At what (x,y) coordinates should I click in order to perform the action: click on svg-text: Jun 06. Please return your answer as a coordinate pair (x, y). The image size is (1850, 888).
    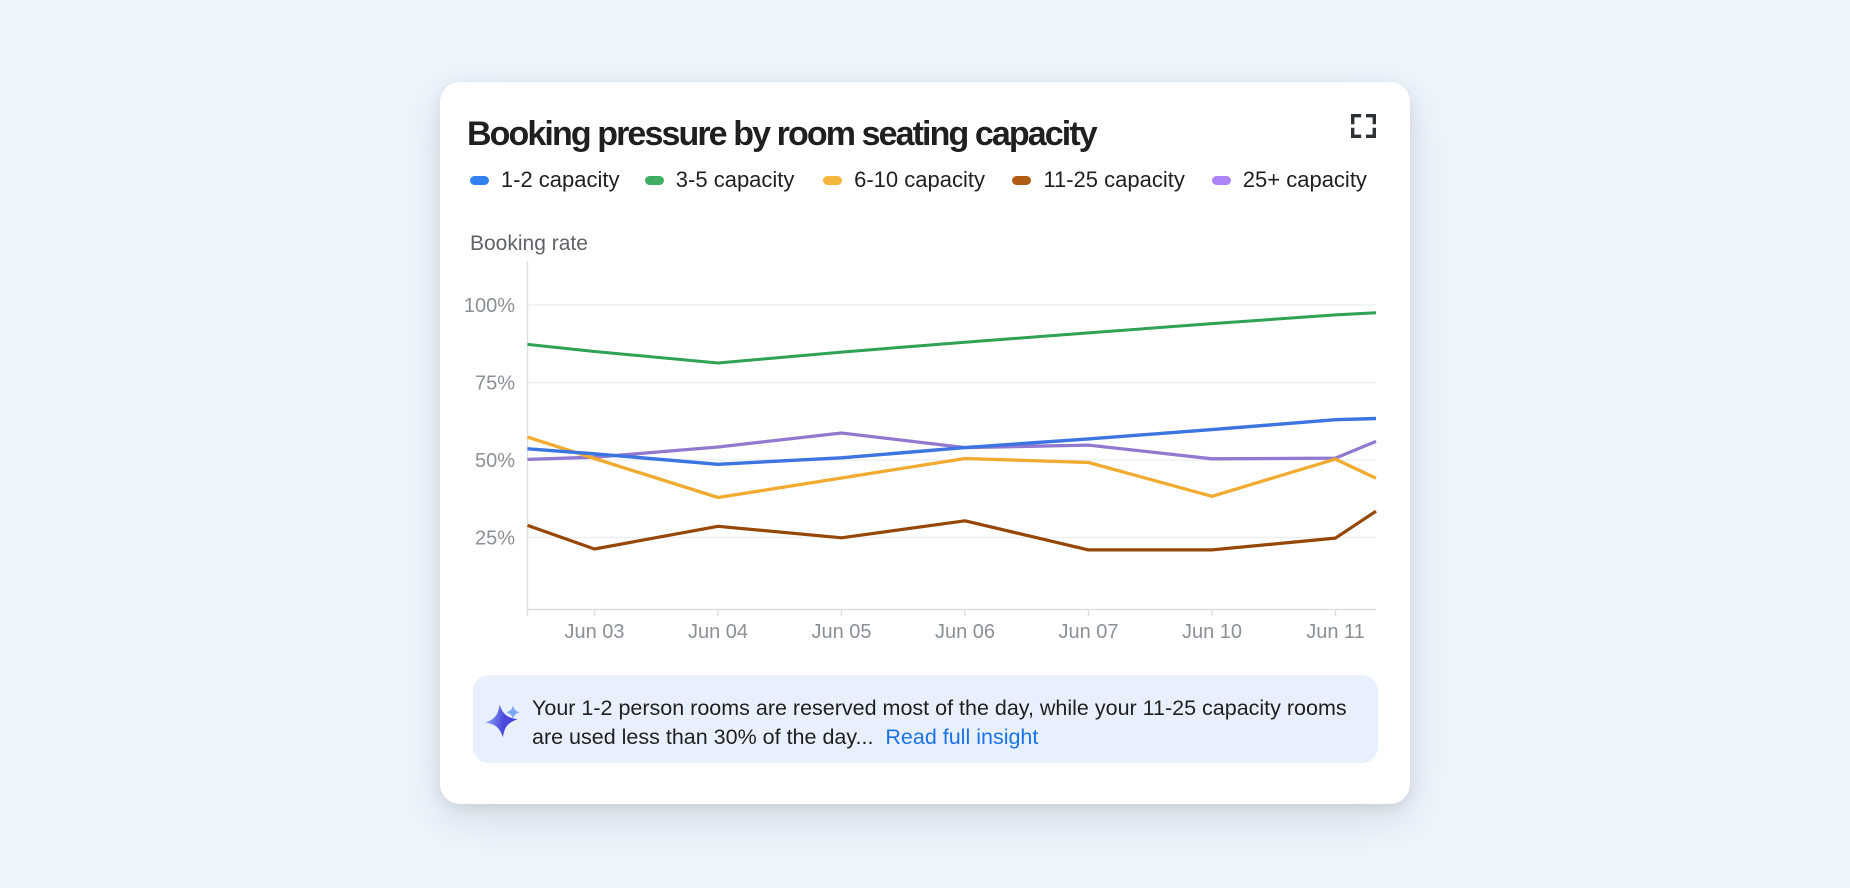
    Looking at the image, I should click on (965, 632).